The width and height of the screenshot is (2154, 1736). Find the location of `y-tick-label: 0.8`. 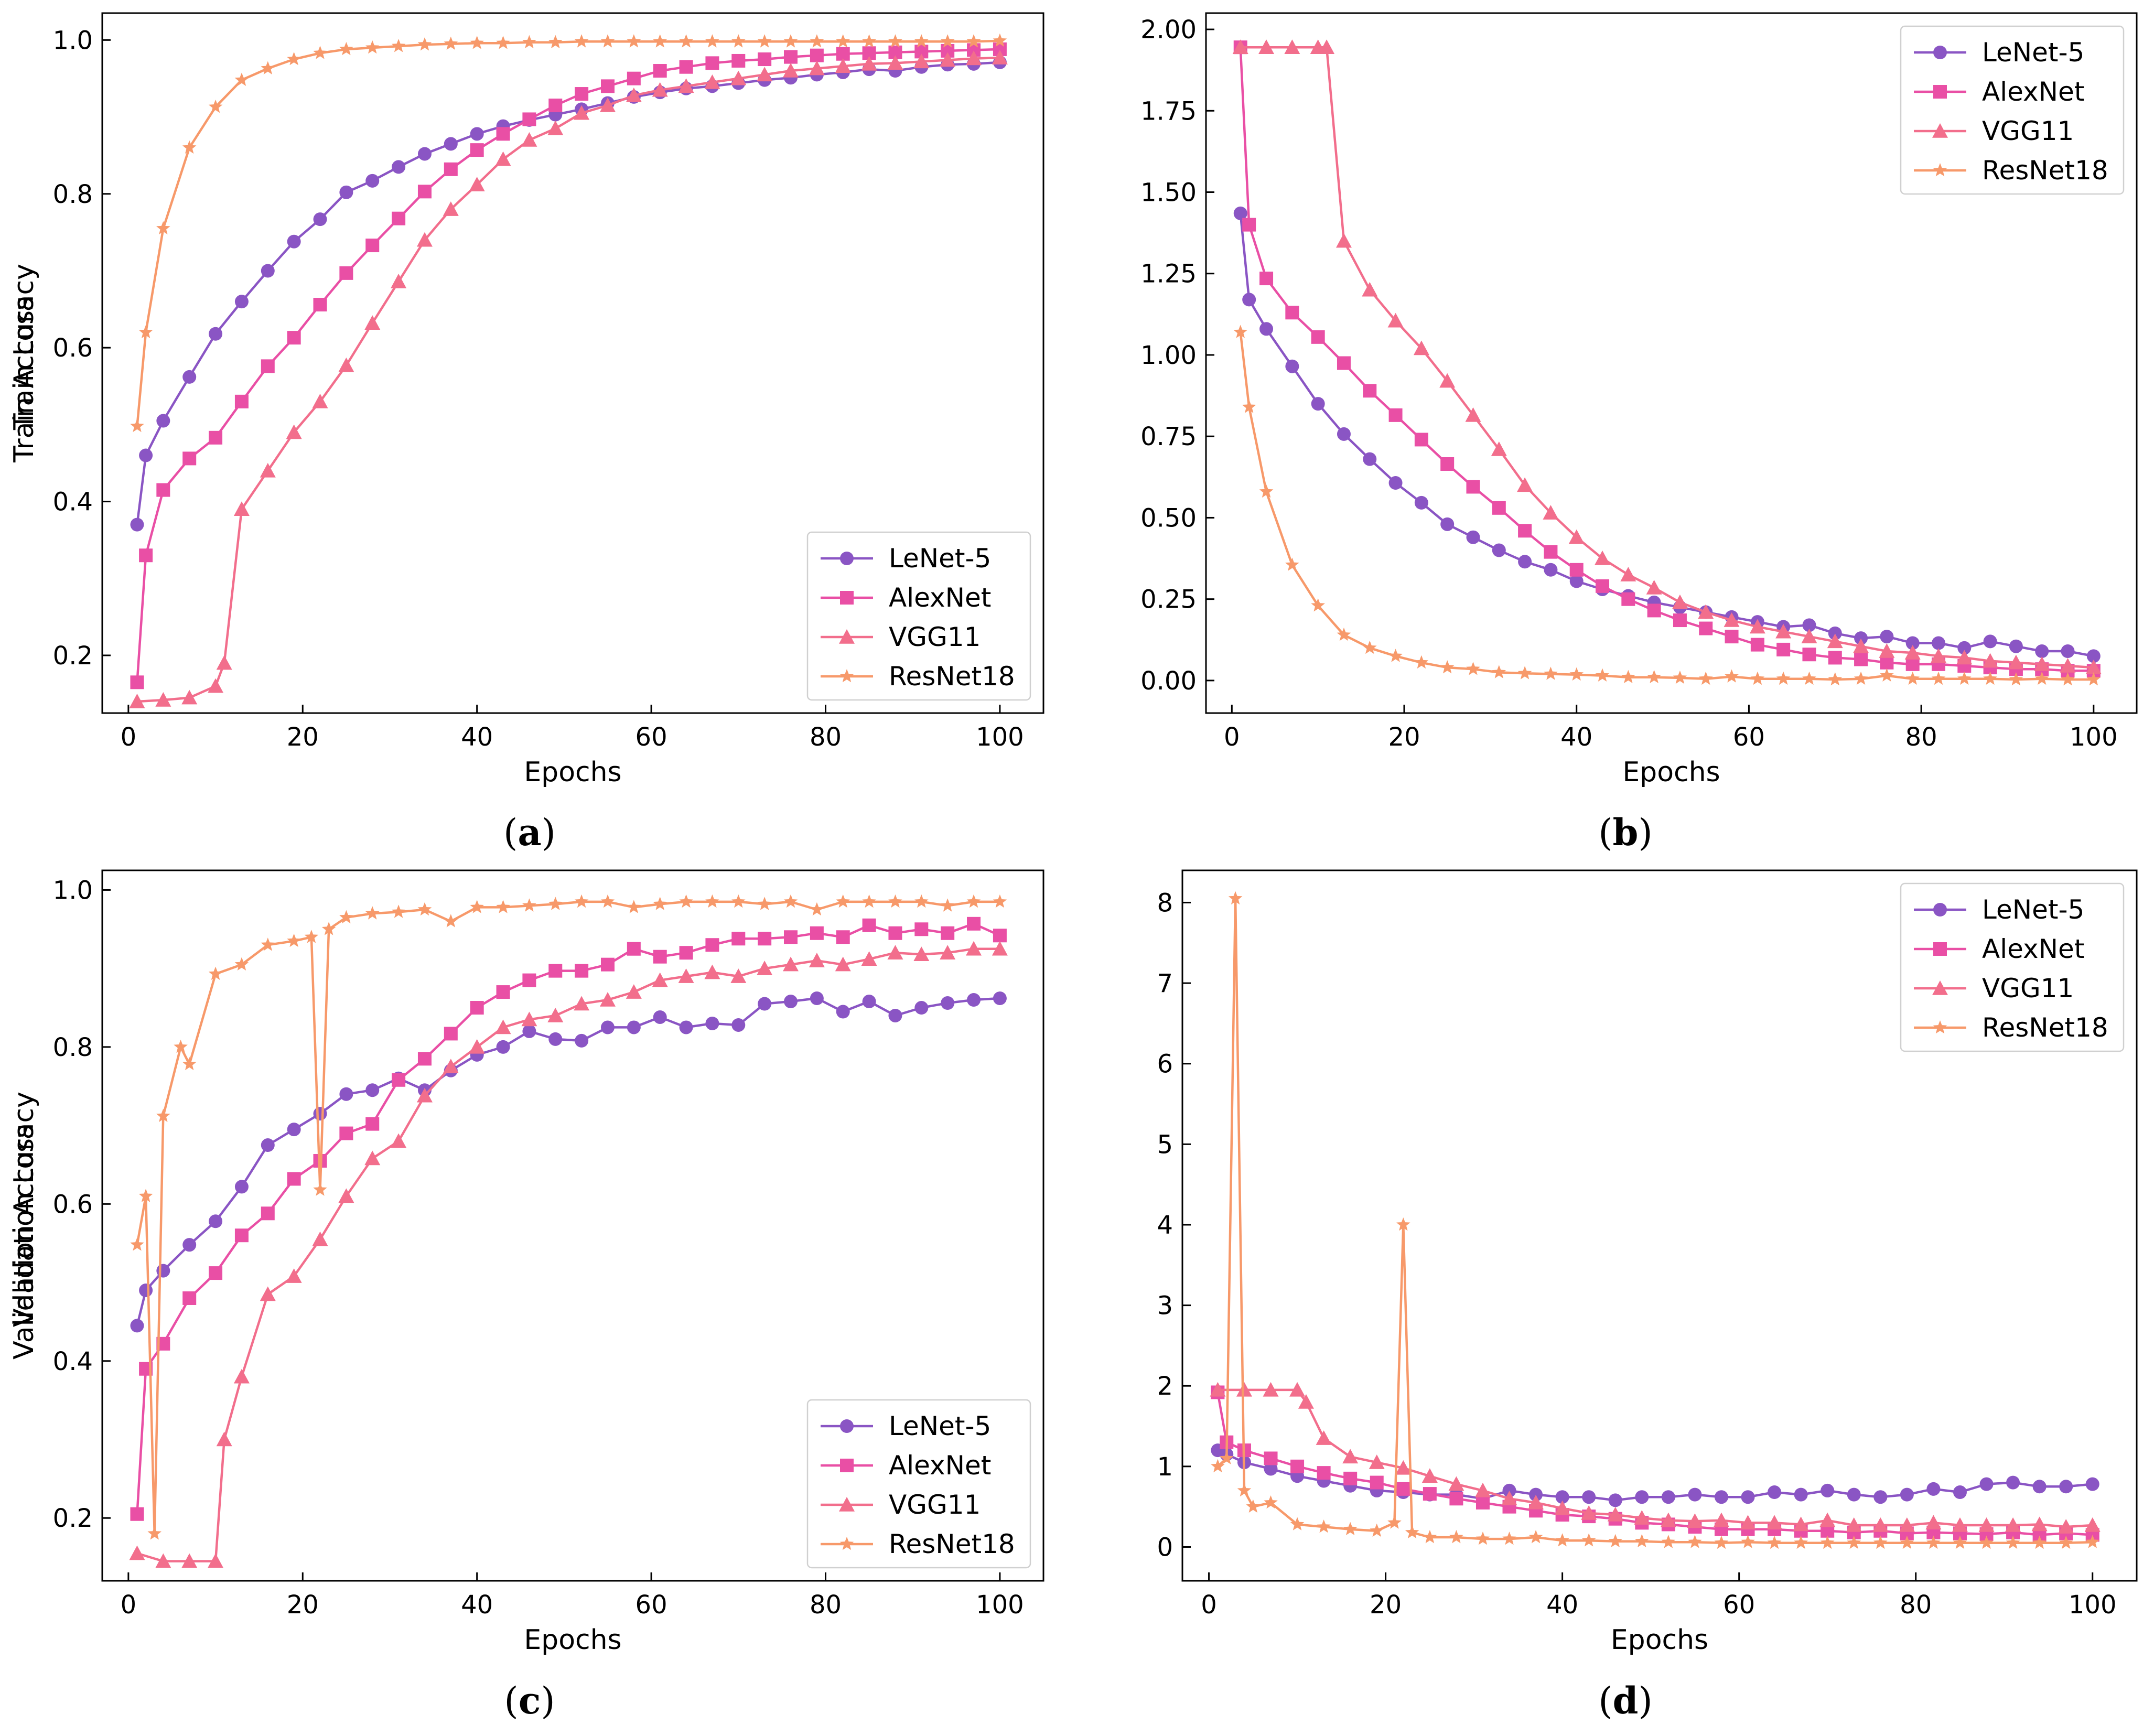

y-tick-label: 0.8 is located at coordinates (73, 1047).